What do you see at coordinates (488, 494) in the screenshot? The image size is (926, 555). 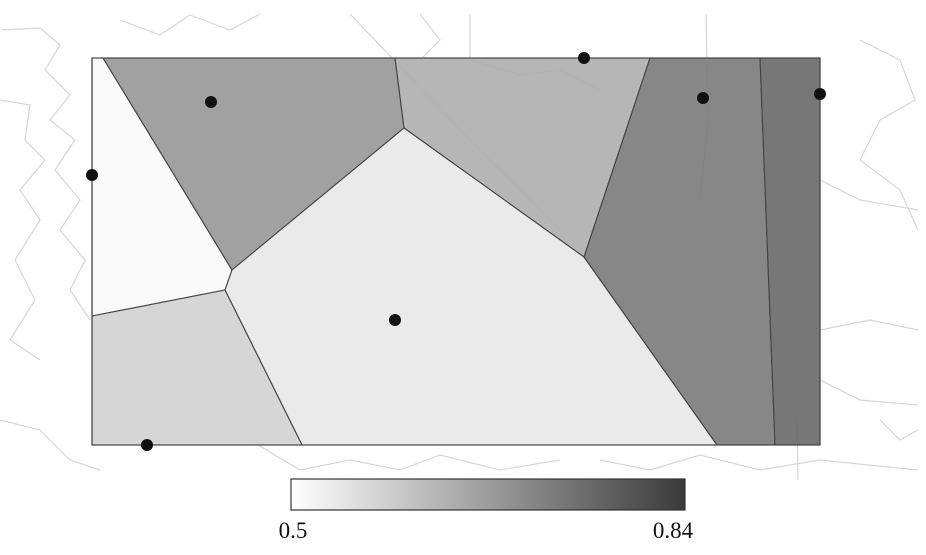 I see `colorbar` at bounding box center [488, 494].